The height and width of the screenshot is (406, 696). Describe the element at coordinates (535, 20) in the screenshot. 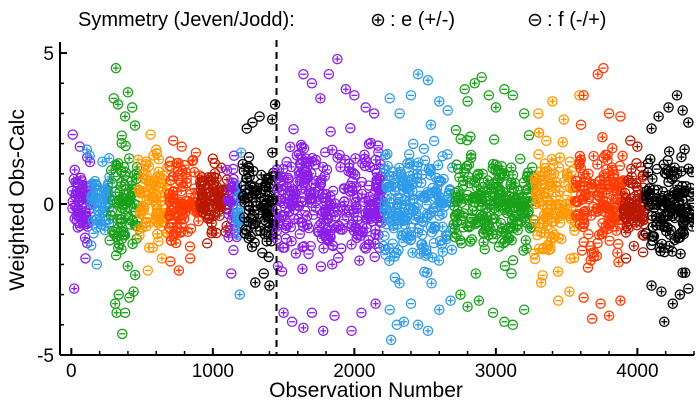

I see `legend-f-icon` at that location.